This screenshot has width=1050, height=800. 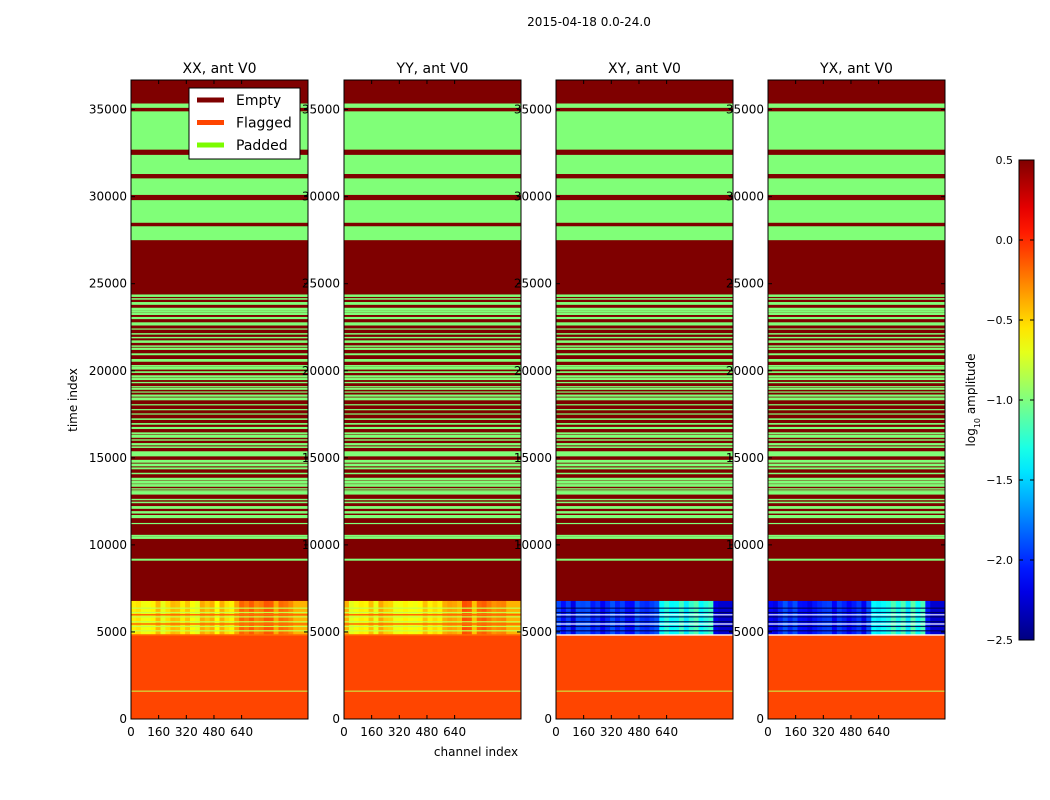 What do you see at coordinates (321, 371) in the screenshot?
I see `y-tick-label: 20000` at bounding box center [321, 371].